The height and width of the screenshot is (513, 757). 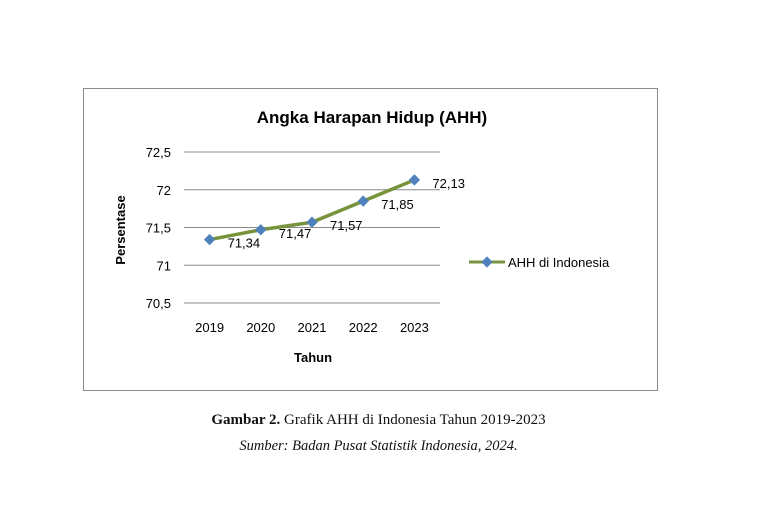 I want to click on data-labels: 71,34 71,47 71,57 71,85 72,13, so click(x=346, y=213).